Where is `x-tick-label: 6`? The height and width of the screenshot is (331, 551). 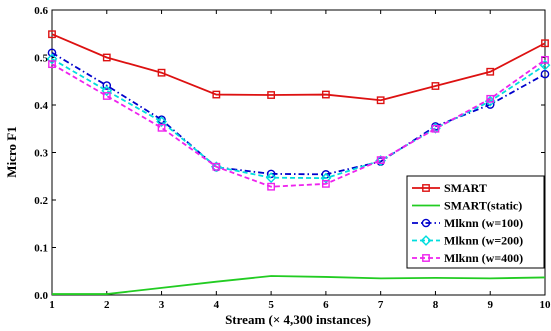
x-tick-label: 6 is located at coordinates (326, 305).